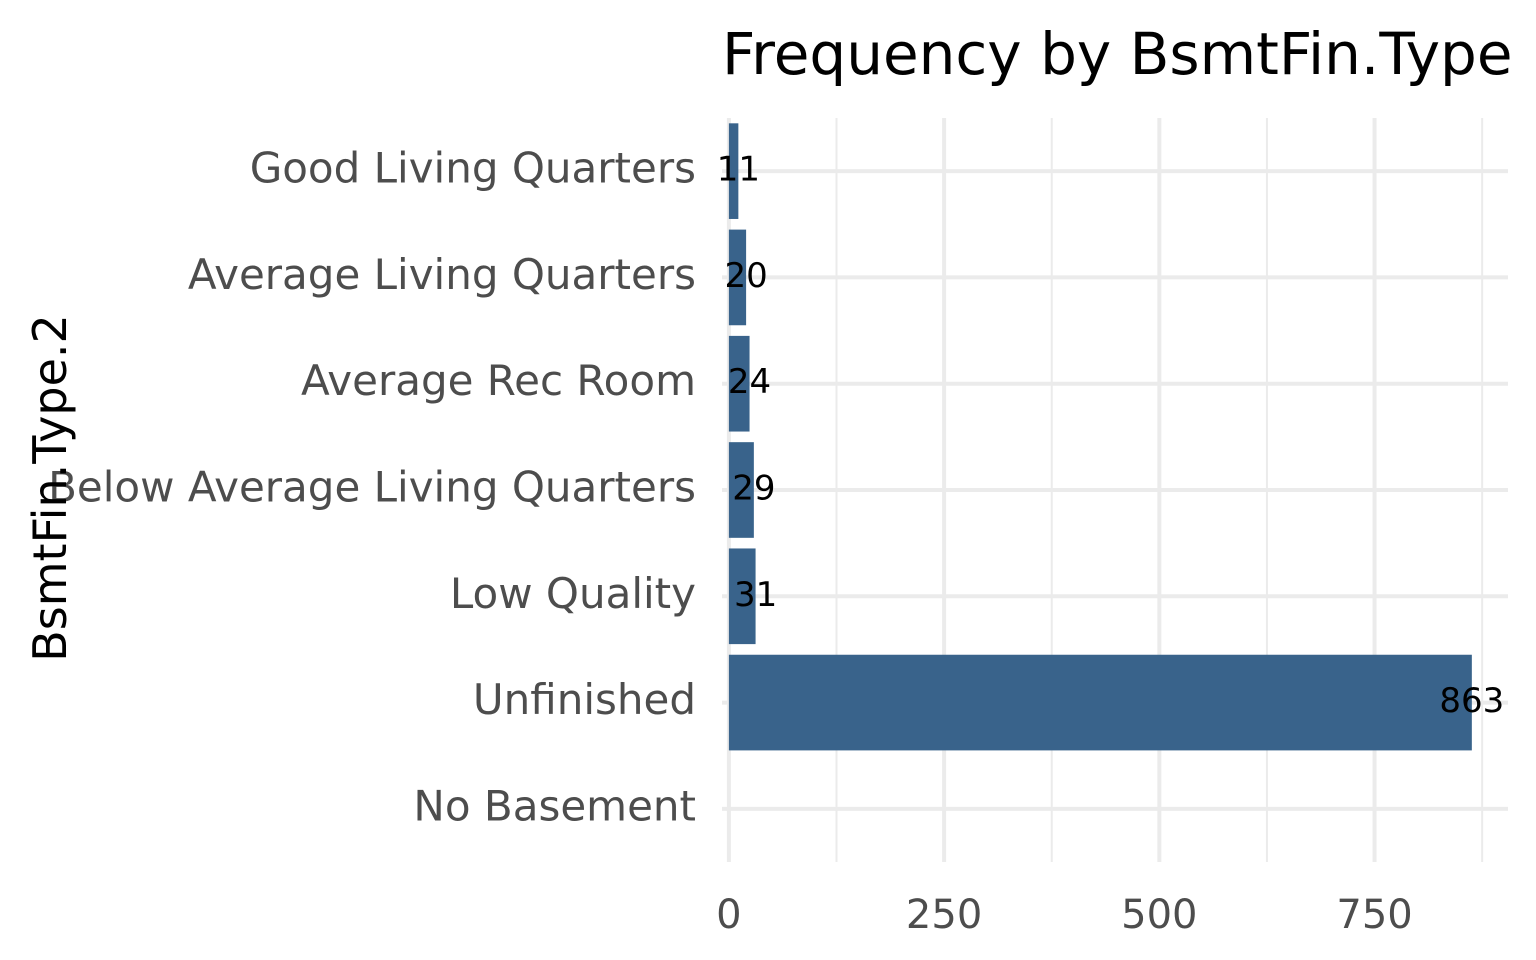 This screenshot has width=1536, height=960. Describe the element at coordinates (753, 489) in the screenshot. I see `data-label-3: 29` at that location.